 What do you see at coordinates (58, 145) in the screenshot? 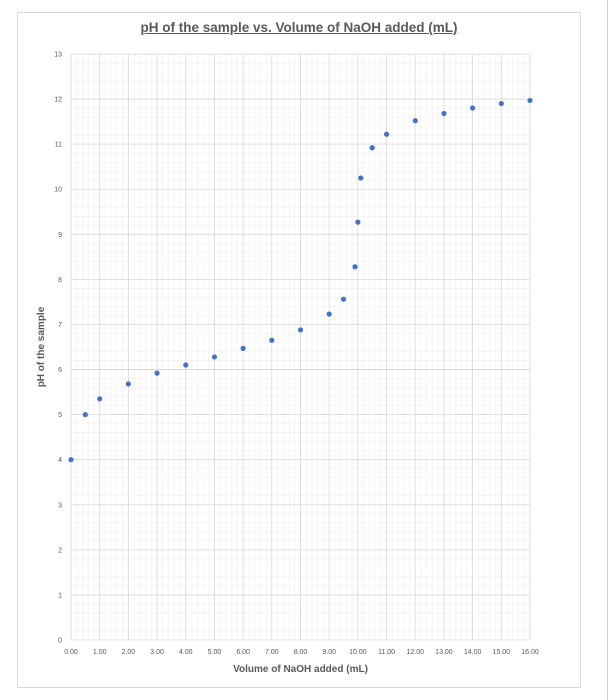
I see `y-tick-label: 11` at bounding box center [58, 145].